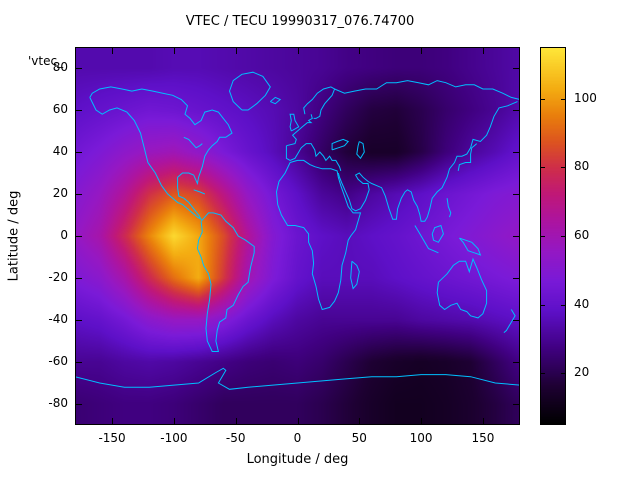  Describe the element at coordinates (58, 403) in the screenshot. I see `y-tick-label: -80` at that location.